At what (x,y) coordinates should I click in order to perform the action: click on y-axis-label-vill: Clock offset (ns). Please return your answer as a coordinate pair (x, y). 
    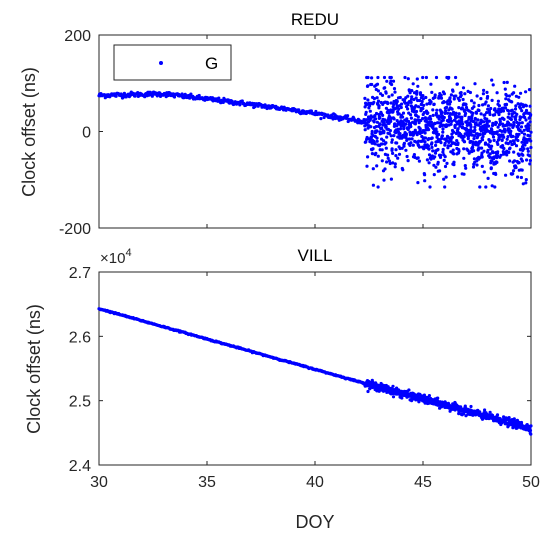
    Looking at the image, I should click on (34, 369).